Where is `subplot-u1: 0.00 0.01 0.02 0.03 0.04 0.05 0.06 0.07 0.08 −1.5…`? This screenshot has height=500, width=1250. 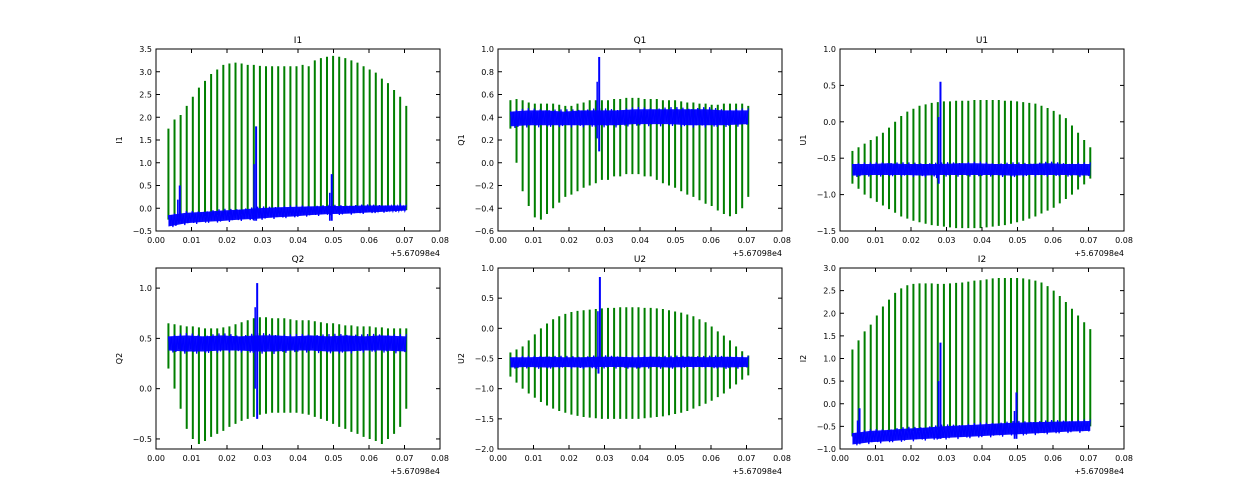 subplot-u1: 0.00 0.01 0.02 0.03 0.04 0.05 0.06 0.07 0.08 −1.5… is located at coordinates (966, 147).